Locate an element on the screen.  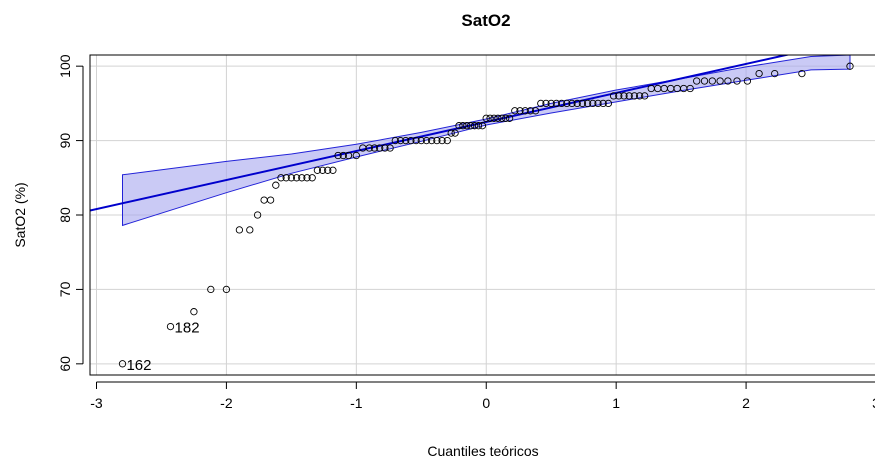
y-tick-label-0: 60 is located at coordinates (65, 364).